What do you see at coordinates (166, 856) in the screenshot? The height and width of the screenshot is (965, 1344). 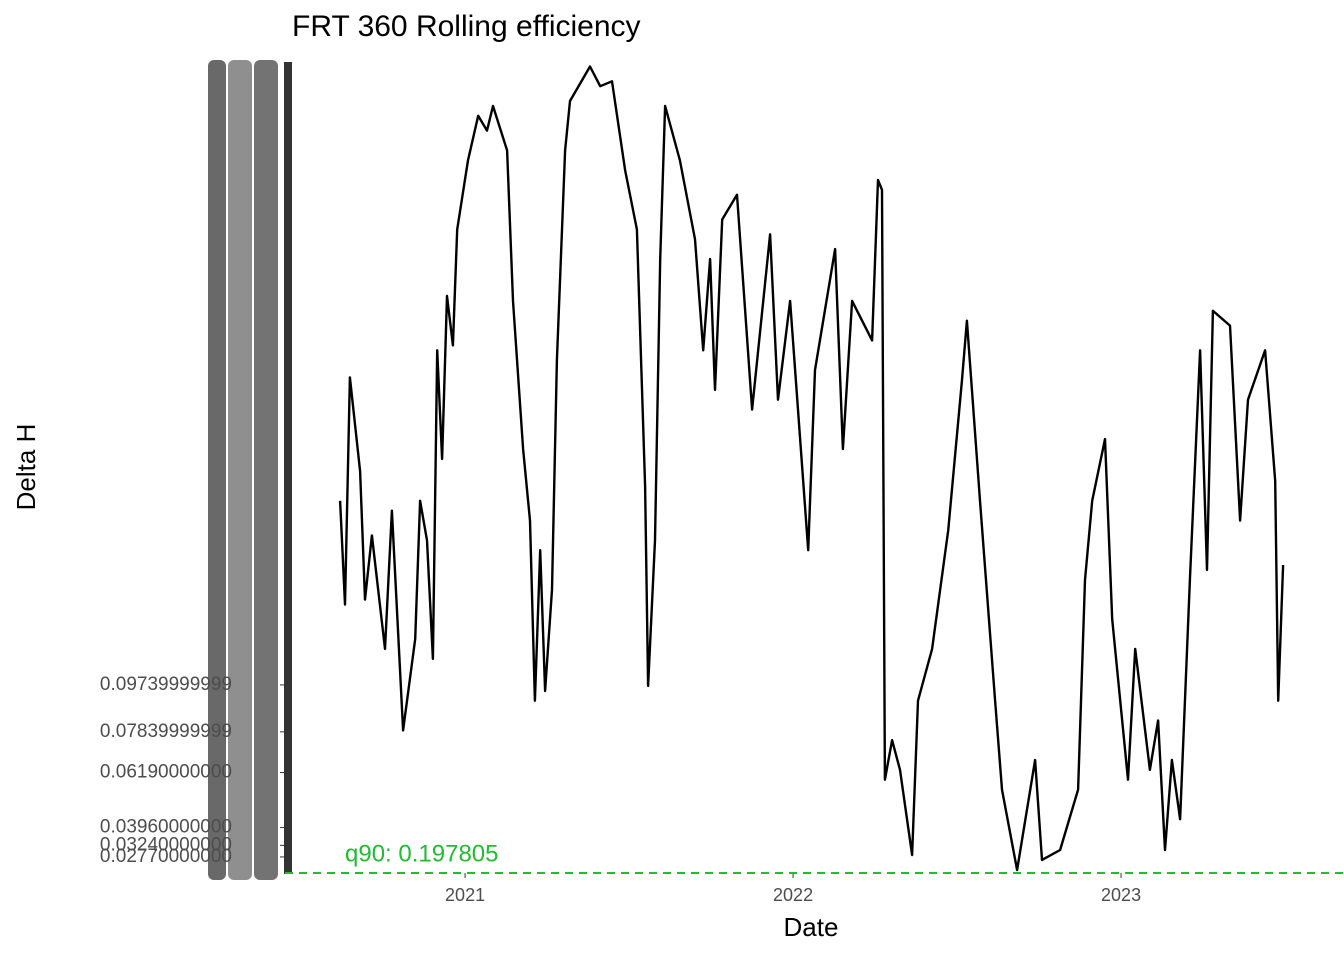 I see `y-tick-label: 0.02770000000` at bounding box center [166, 856].